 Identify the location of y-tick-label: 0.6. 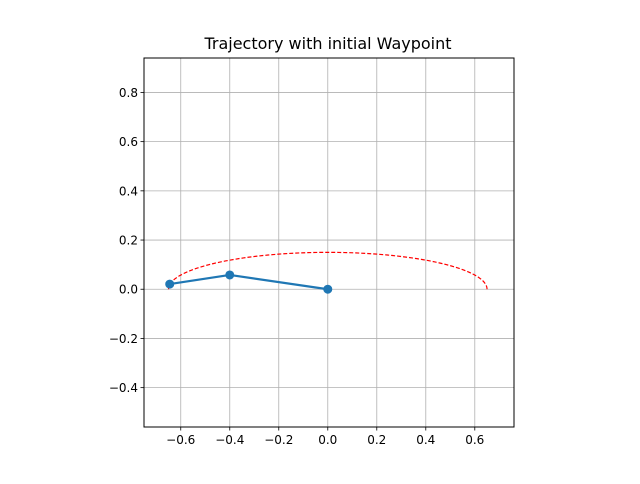
(128, 142).